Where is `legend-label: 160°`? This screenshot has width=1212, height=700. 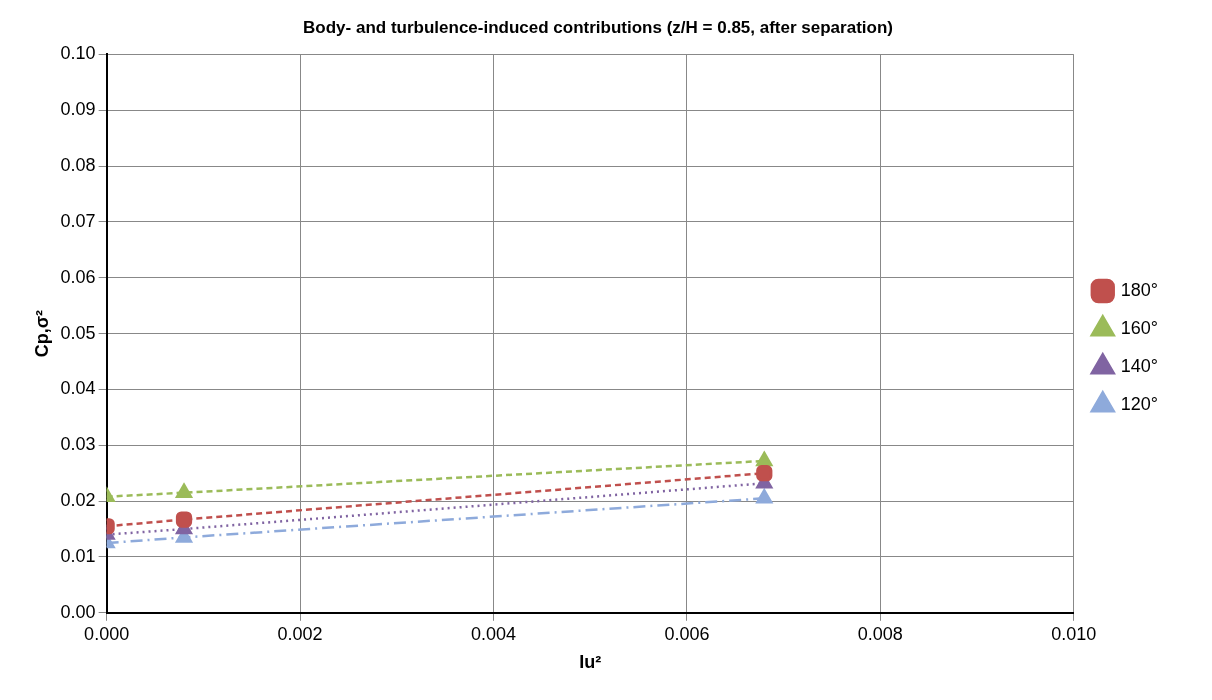 legend-label: 160° is located at coordinates (1139, 327).